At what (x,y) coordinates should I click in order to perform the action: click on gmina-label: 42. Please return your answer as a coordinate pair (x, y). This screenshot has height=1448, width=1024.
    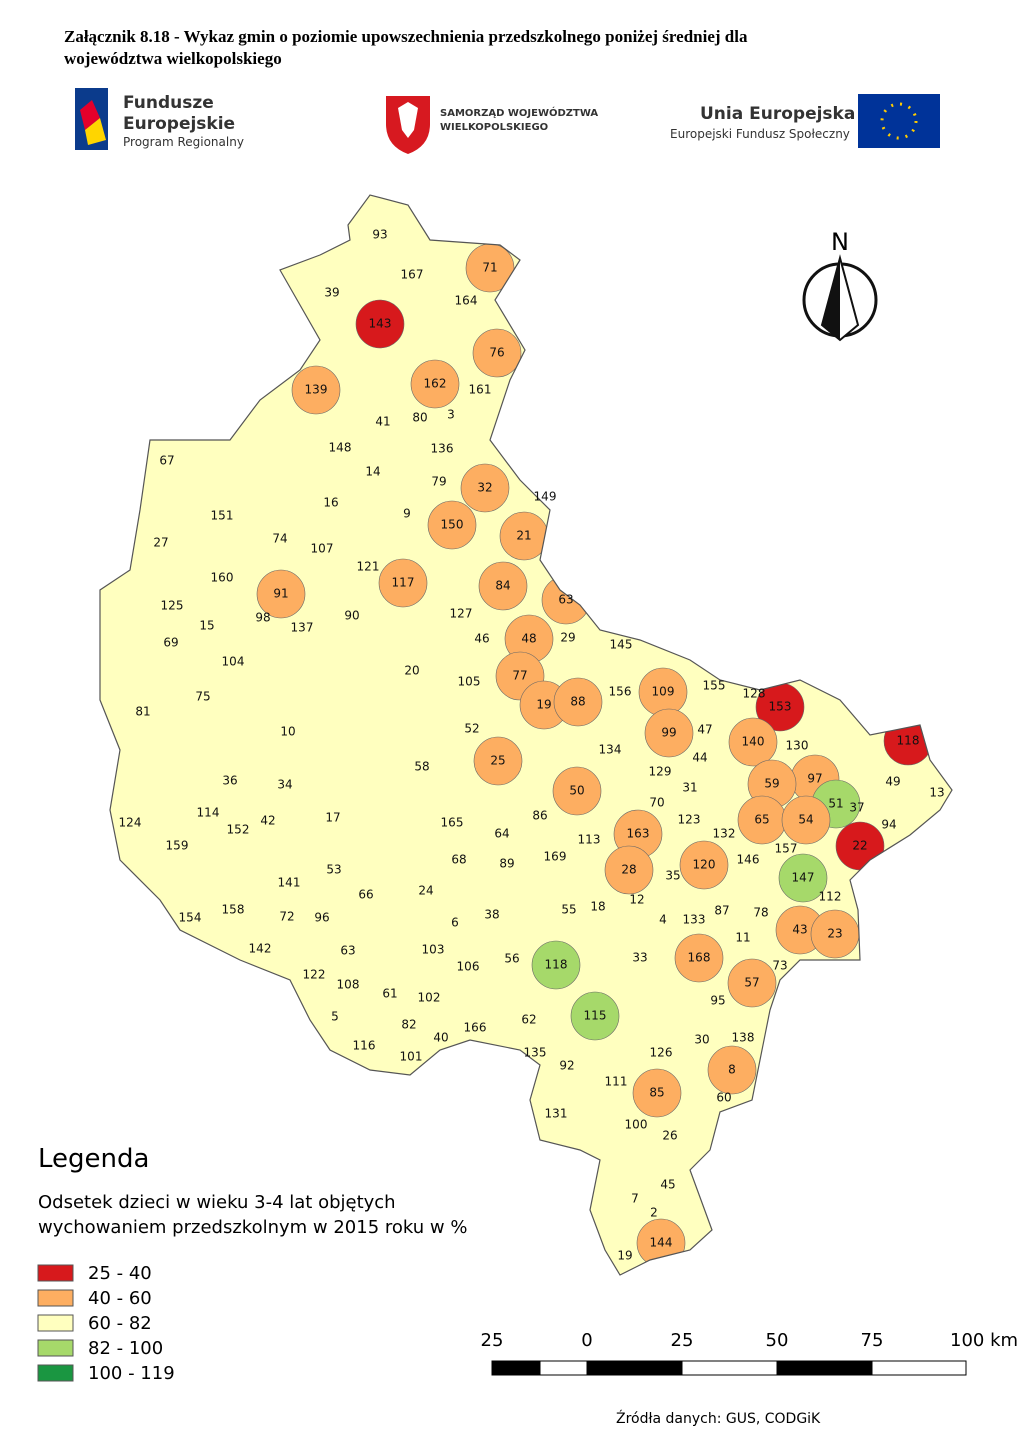
    Looking at the image, I should click on (267, 821).